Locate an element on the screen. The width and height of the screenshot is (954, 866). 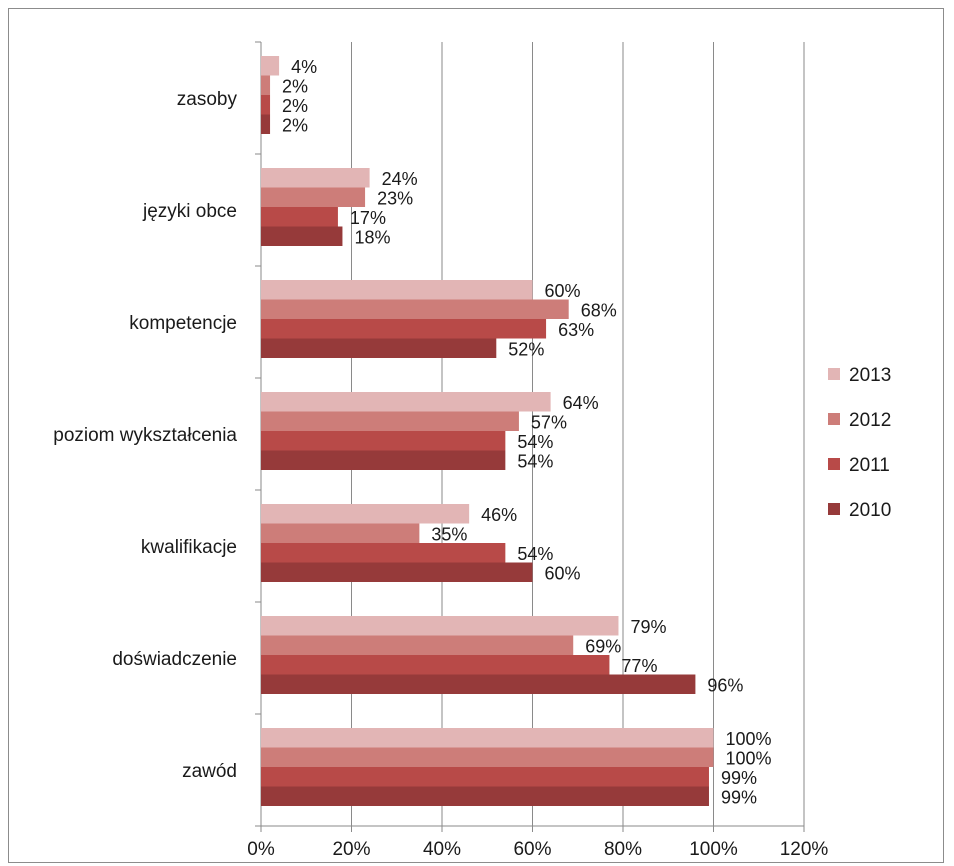
category-label: zawód is located at coordinates (209, 771).